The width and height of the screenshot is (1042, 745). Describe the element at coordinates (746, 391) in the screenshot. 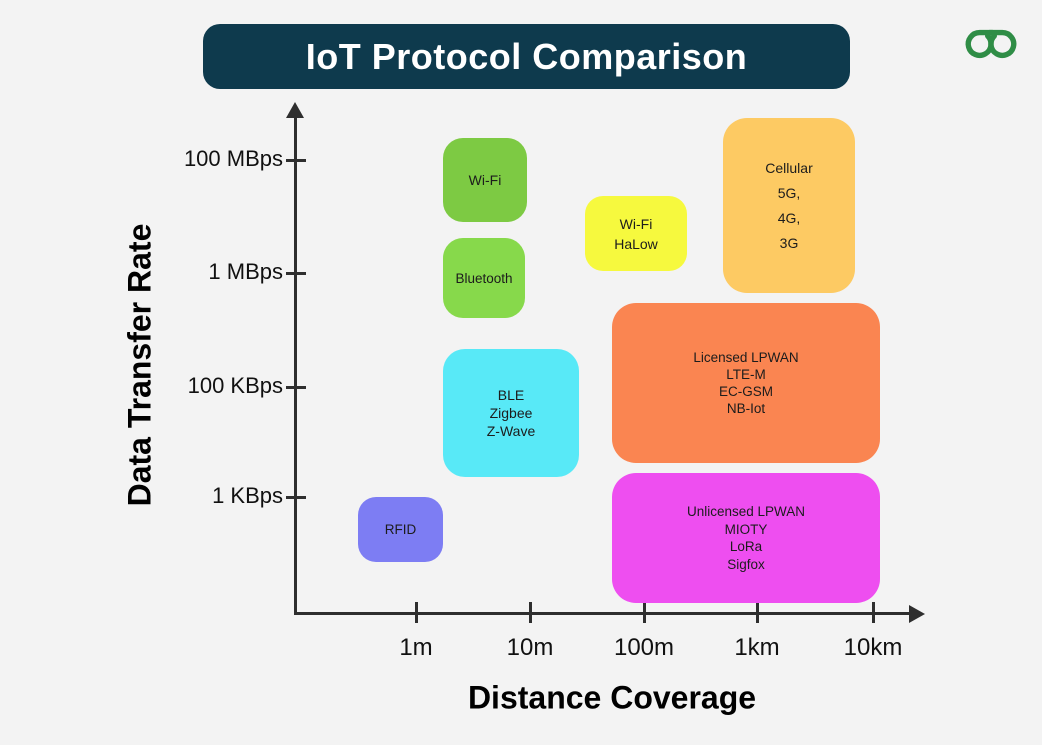

I see `protocol-label-ec-gsm: EC-GSM` at that location.